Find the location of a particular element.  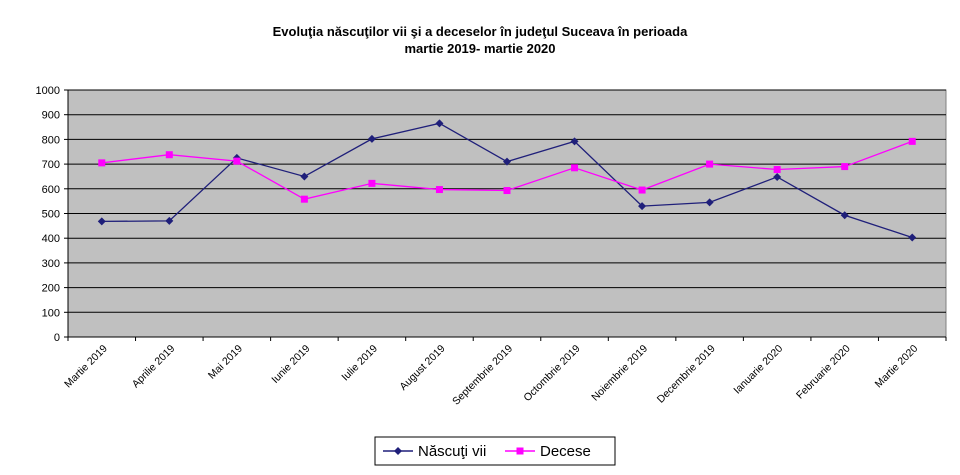

y-tick-label: 900 is located at coordinates (51, 116).